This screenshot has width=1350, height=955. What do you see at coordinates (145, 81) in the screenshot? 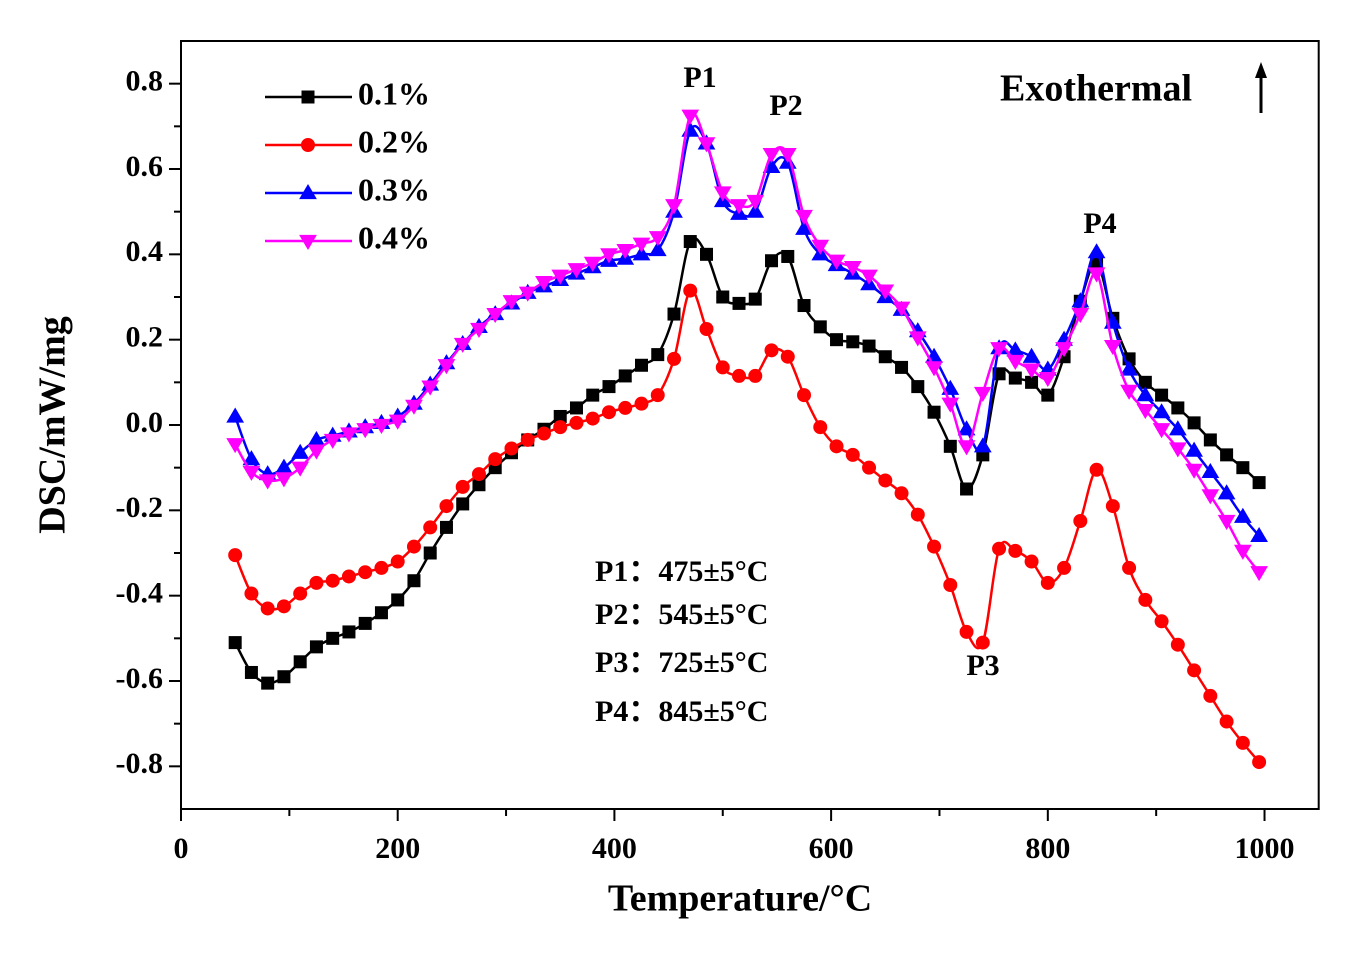
I see `y-tick-label: 0.8` at bounding box center [145, 81].